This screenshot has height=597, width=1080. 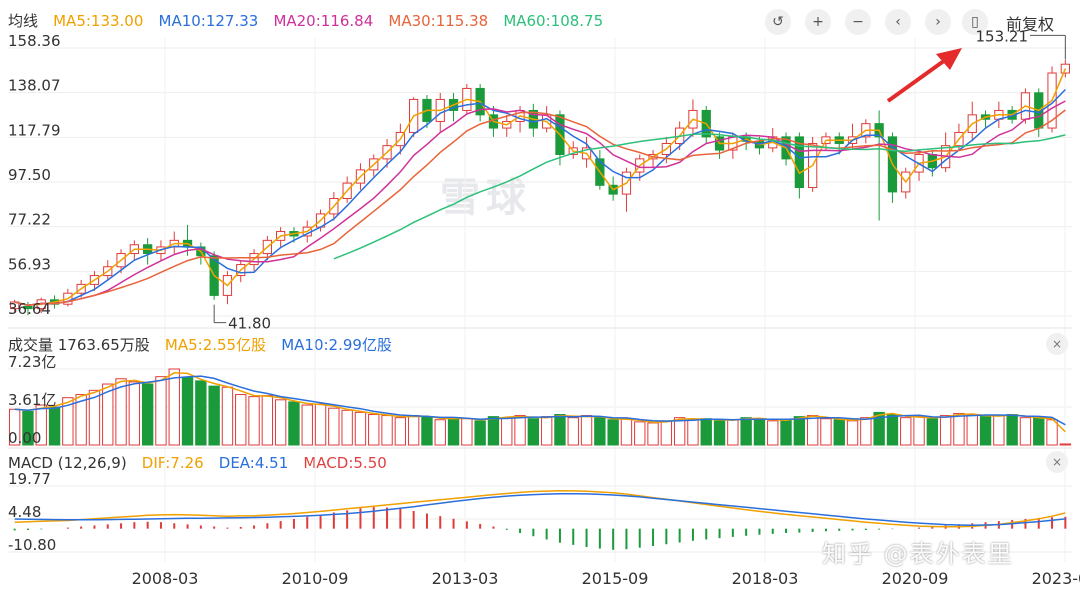 I want to click on volume-ma10-line, so click(x=540, y=400).